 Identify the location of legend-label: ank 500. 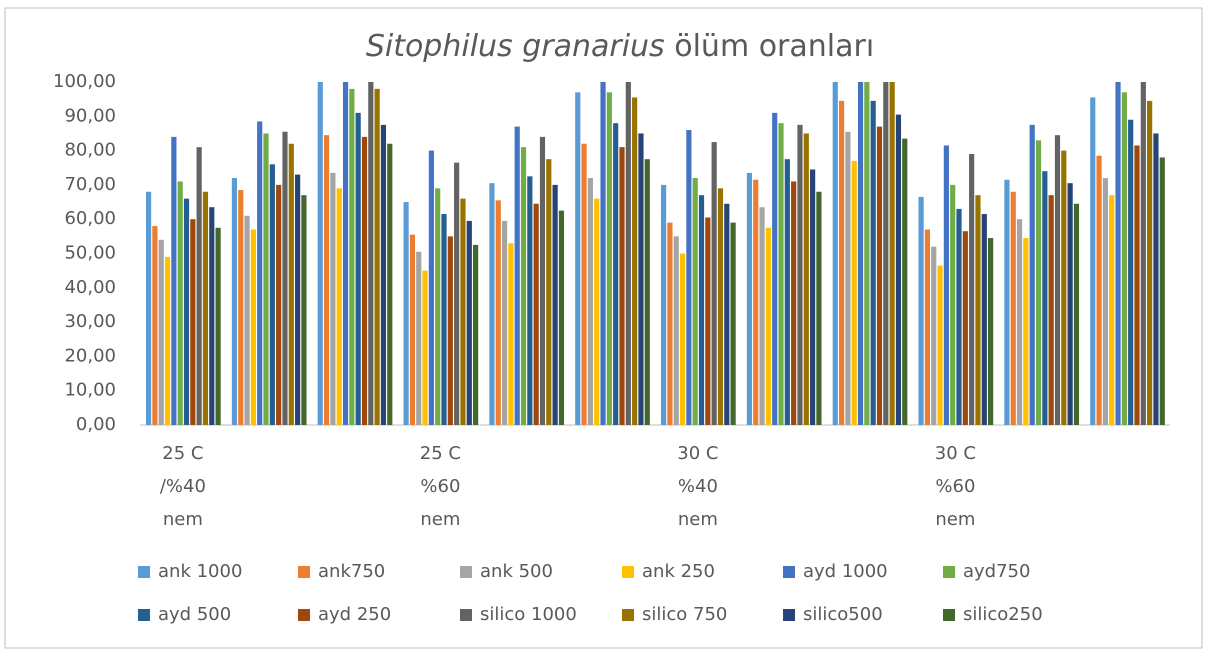
(516, 571).